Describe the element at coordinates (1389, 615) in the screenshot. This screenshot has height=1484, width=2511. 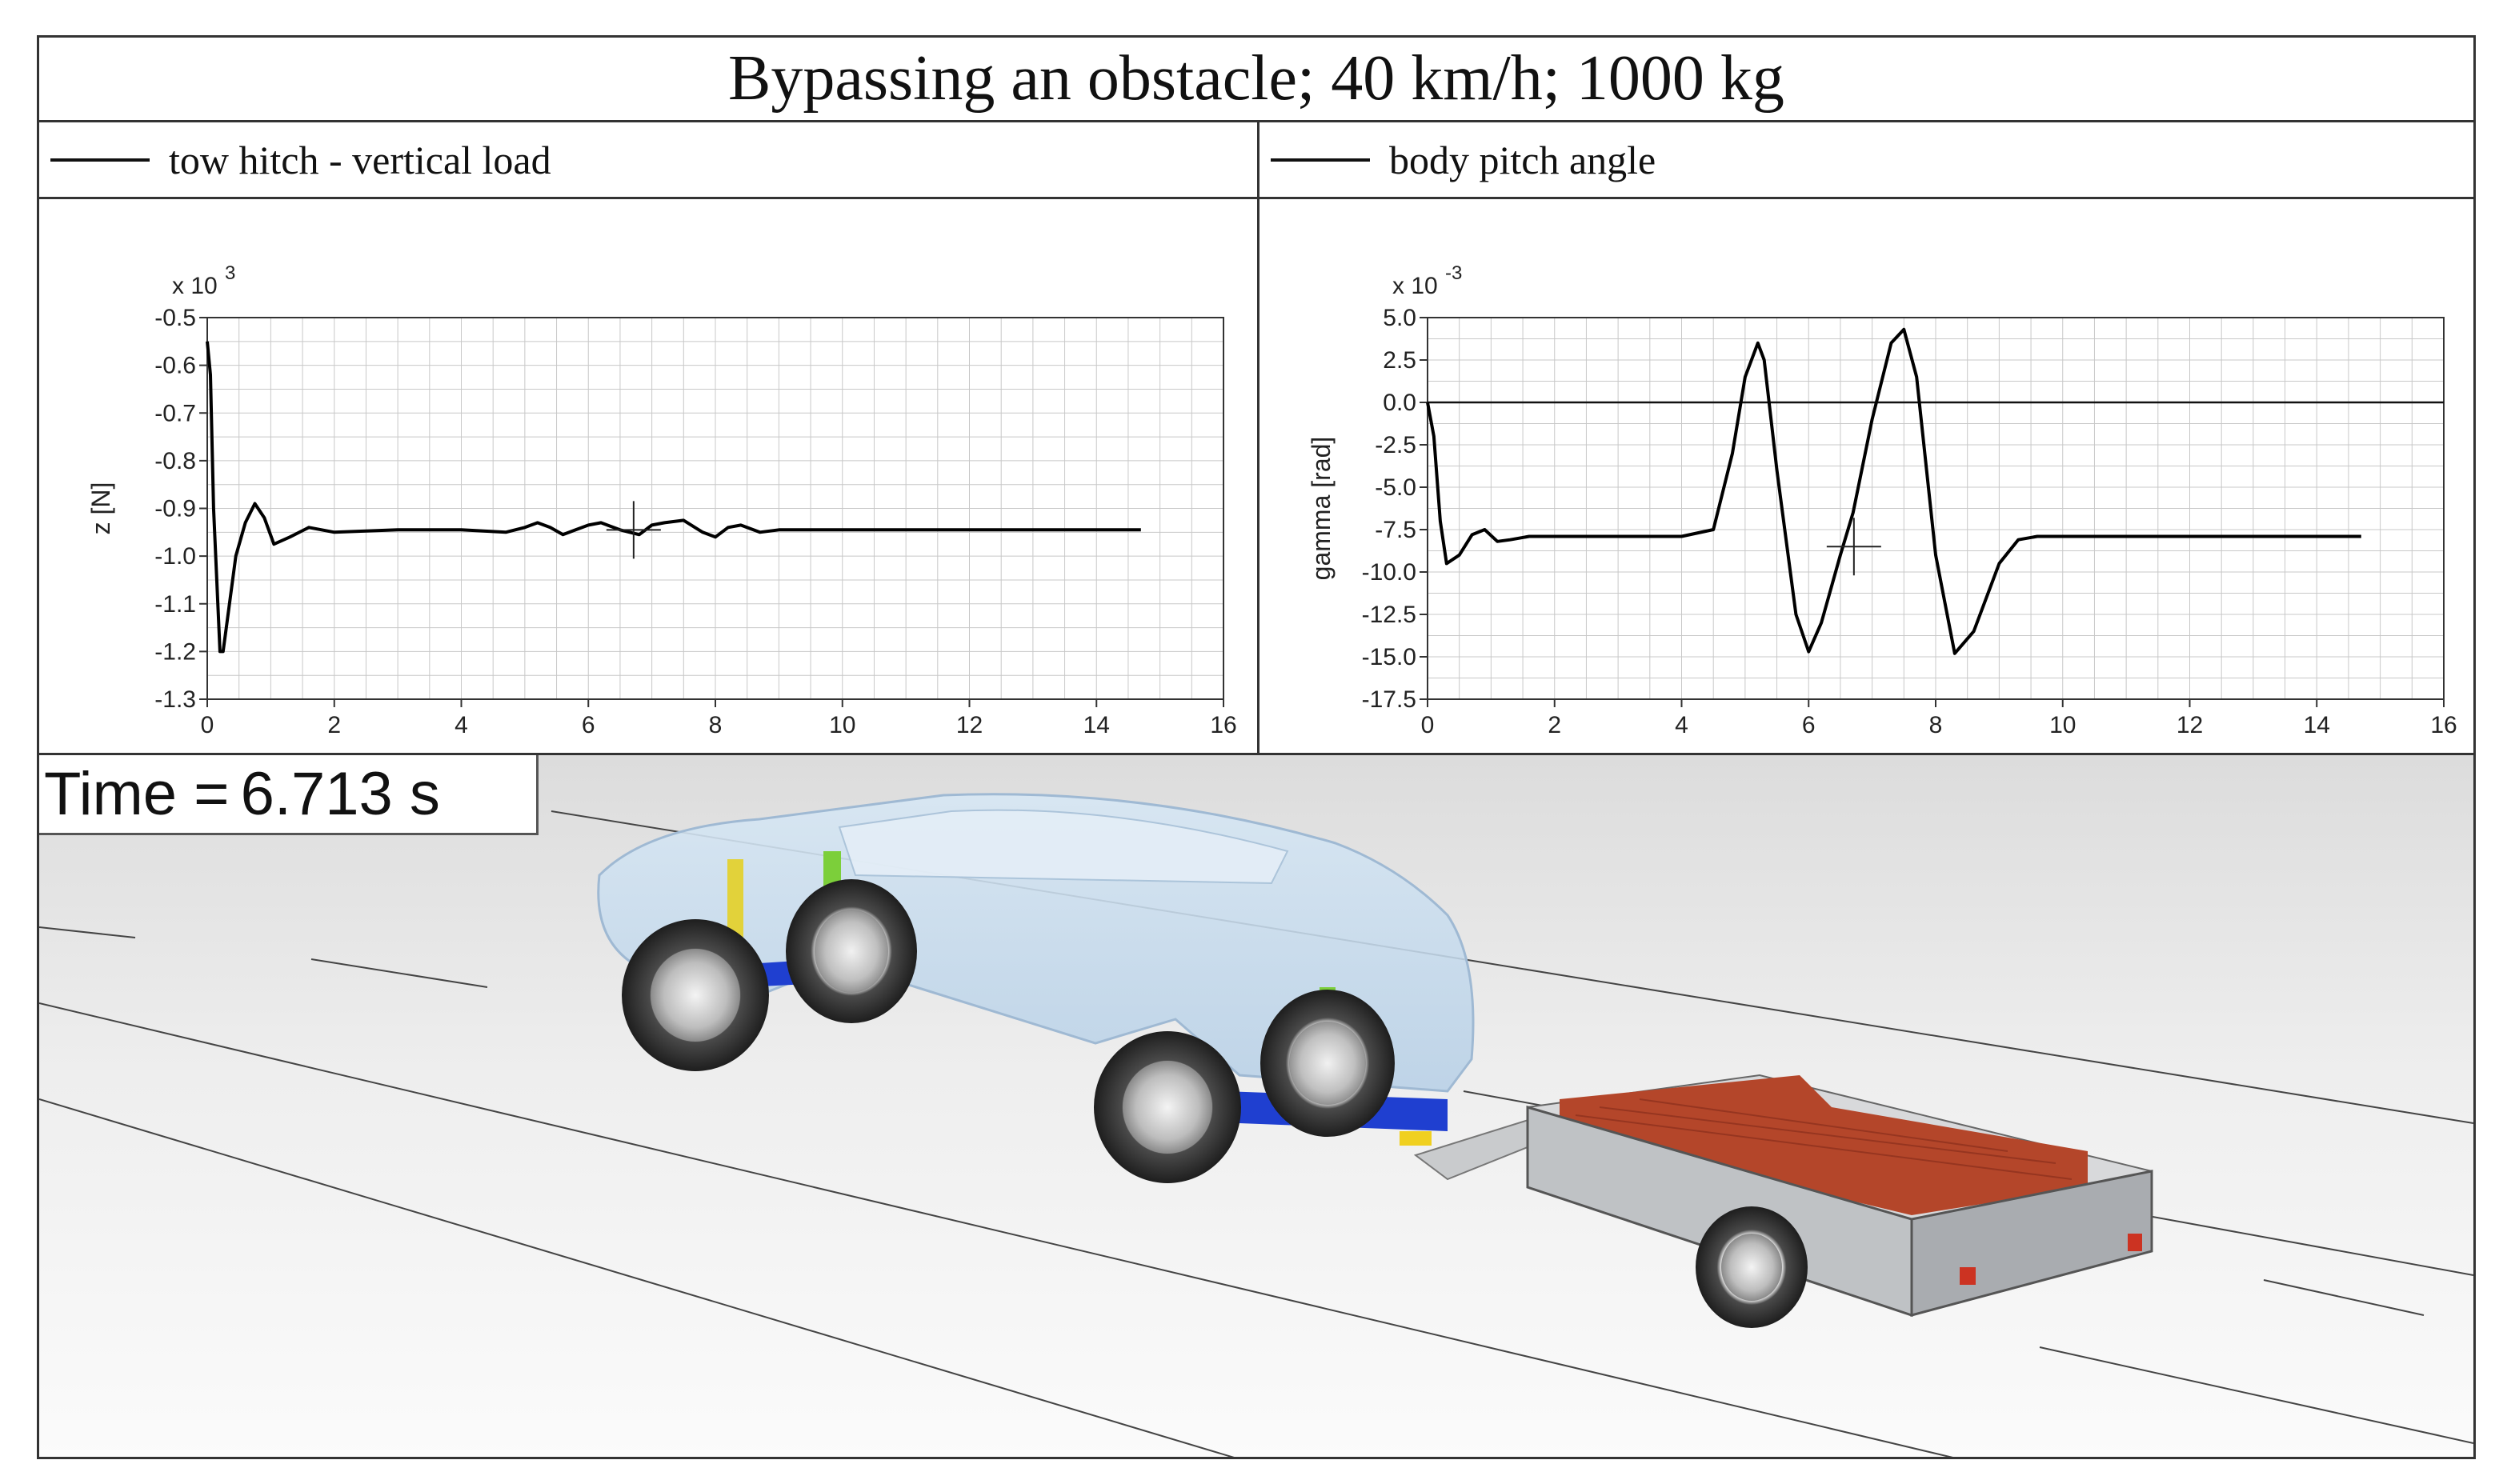
I see `y-tick-label: -12.5` at that location.